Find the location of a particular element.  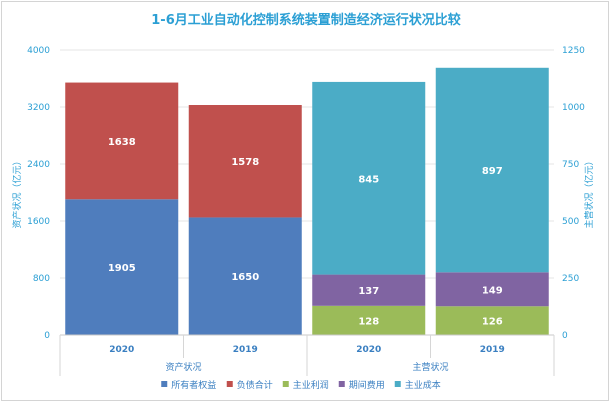

right-axis-title: 主营状况（亿元） is located at coordinates (589, 192).